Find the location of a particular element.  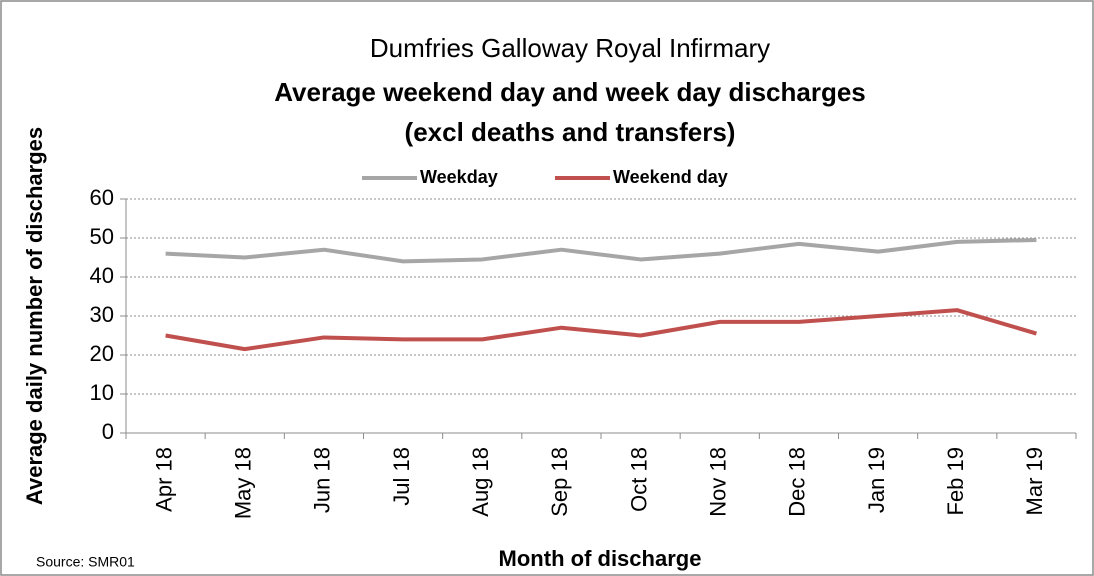

x-tick-label: Mar 19 is located at coordinates (1034, 481).